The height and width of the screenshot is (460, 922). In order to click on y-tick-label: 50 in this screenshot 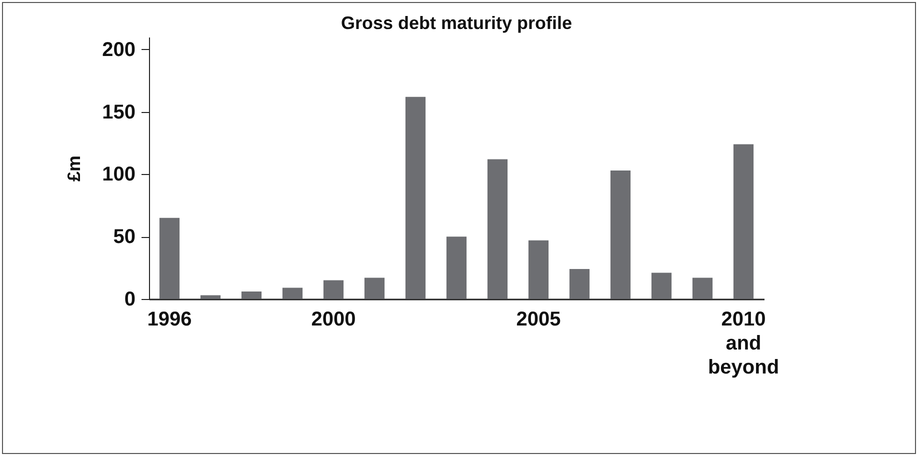, I will do `click(124, 237)`.